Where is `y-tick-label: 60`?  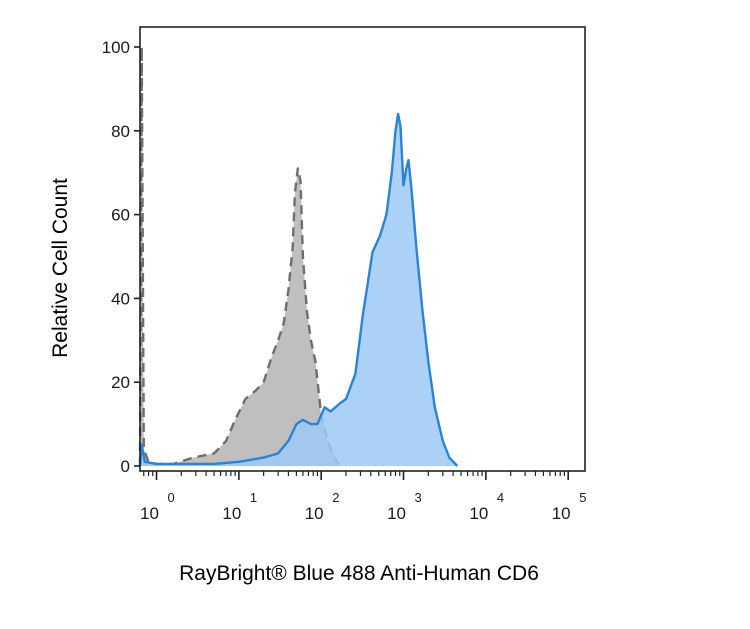
y-tick-label: 60 is located at coordinates (120, 215).